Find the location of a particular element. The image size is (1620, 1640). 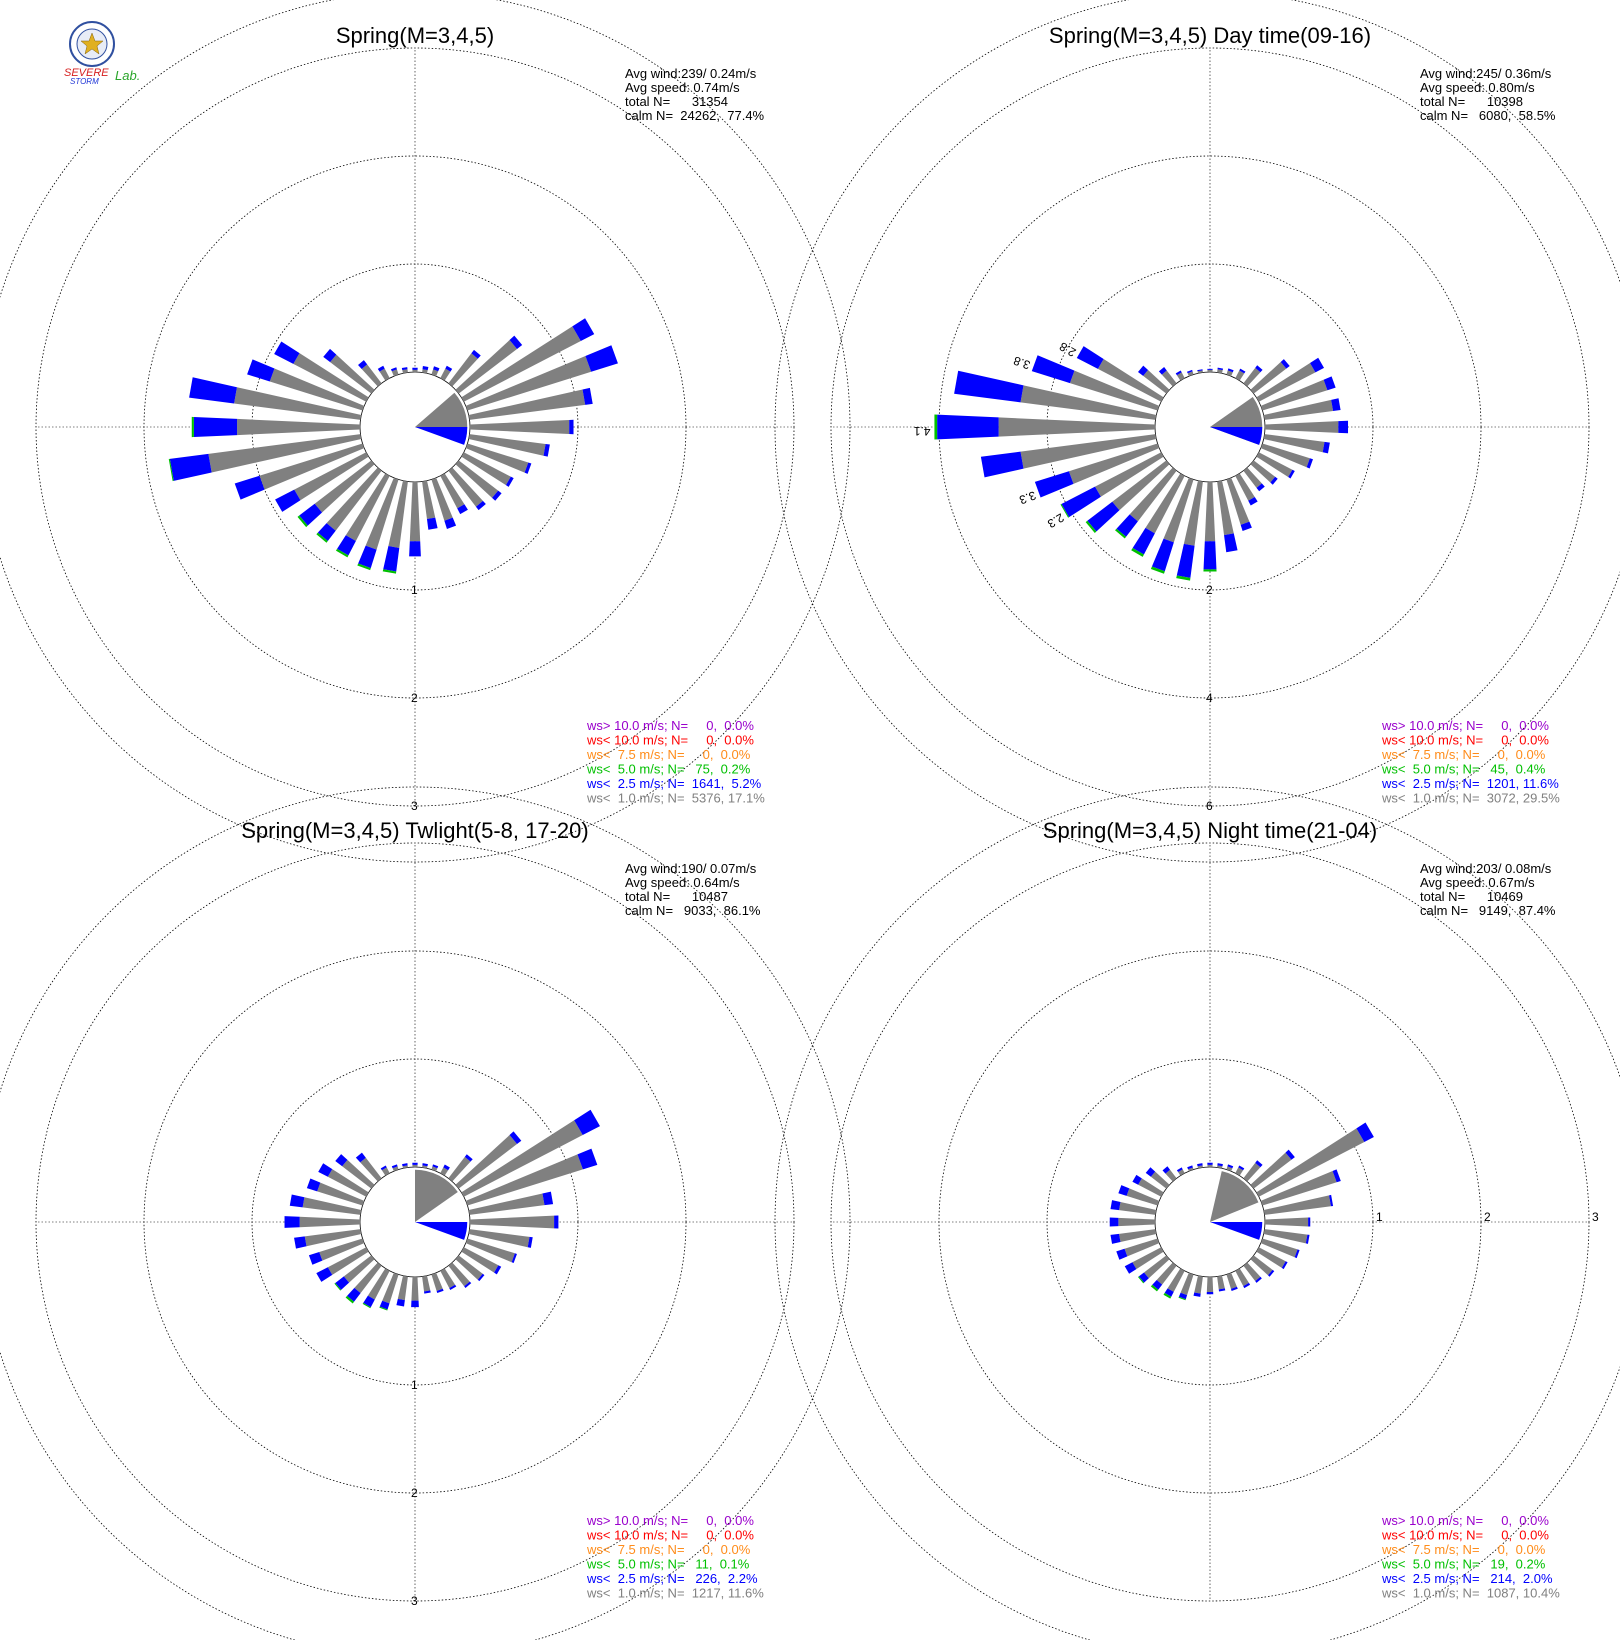

stat-avg-speed: Avg speed: 0.64m/s is located at coordinates (682, 882).